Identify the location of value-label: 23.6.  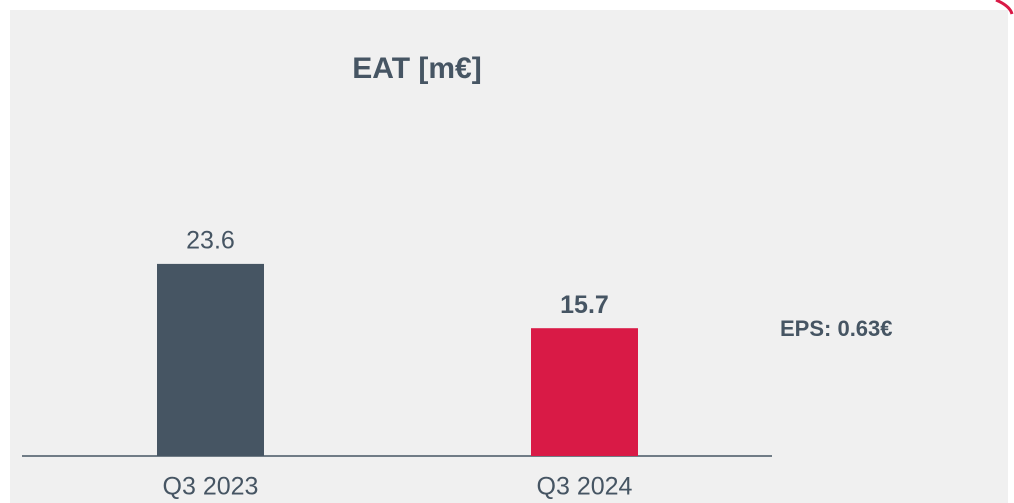
(210, 241).